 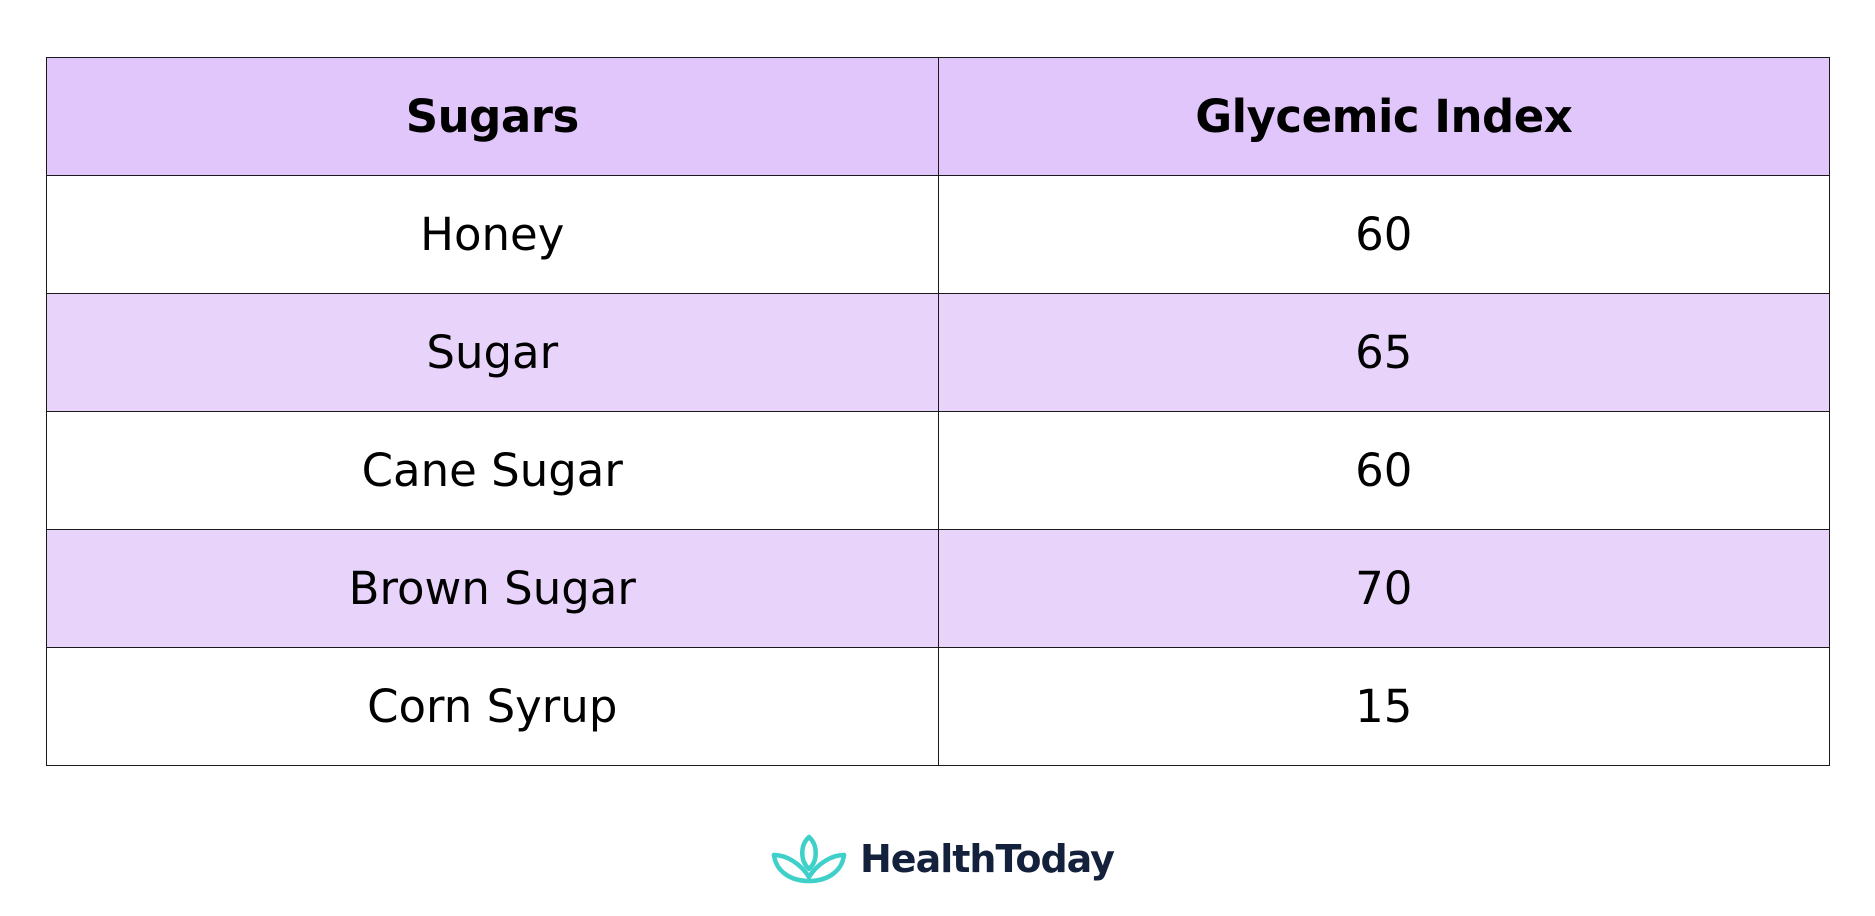 What do you see at coordinates (492, 588) in the screenshot?
I see `sugar-name-cell: Brown Sugar` at bounding box center [492, 588].